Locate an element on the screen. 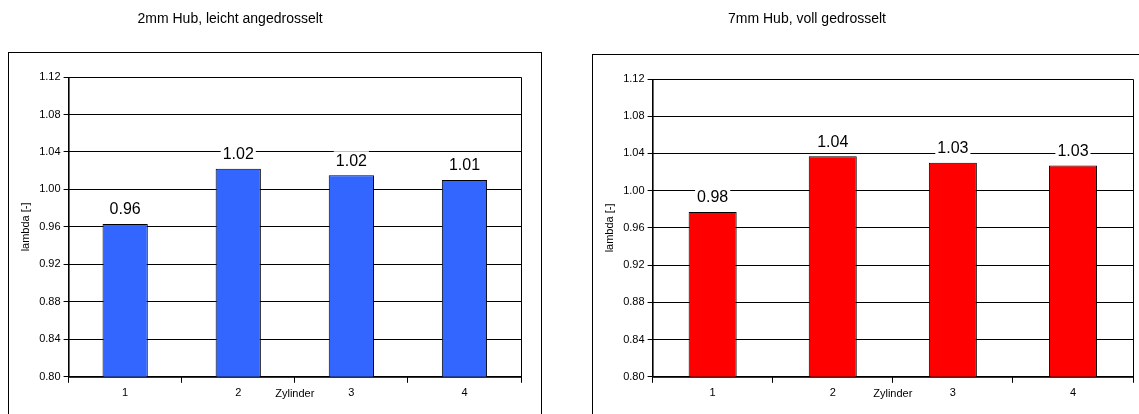 This screenshot has width=1139, height=414. data-label: 1.01 is located at coordinates (464, 165).